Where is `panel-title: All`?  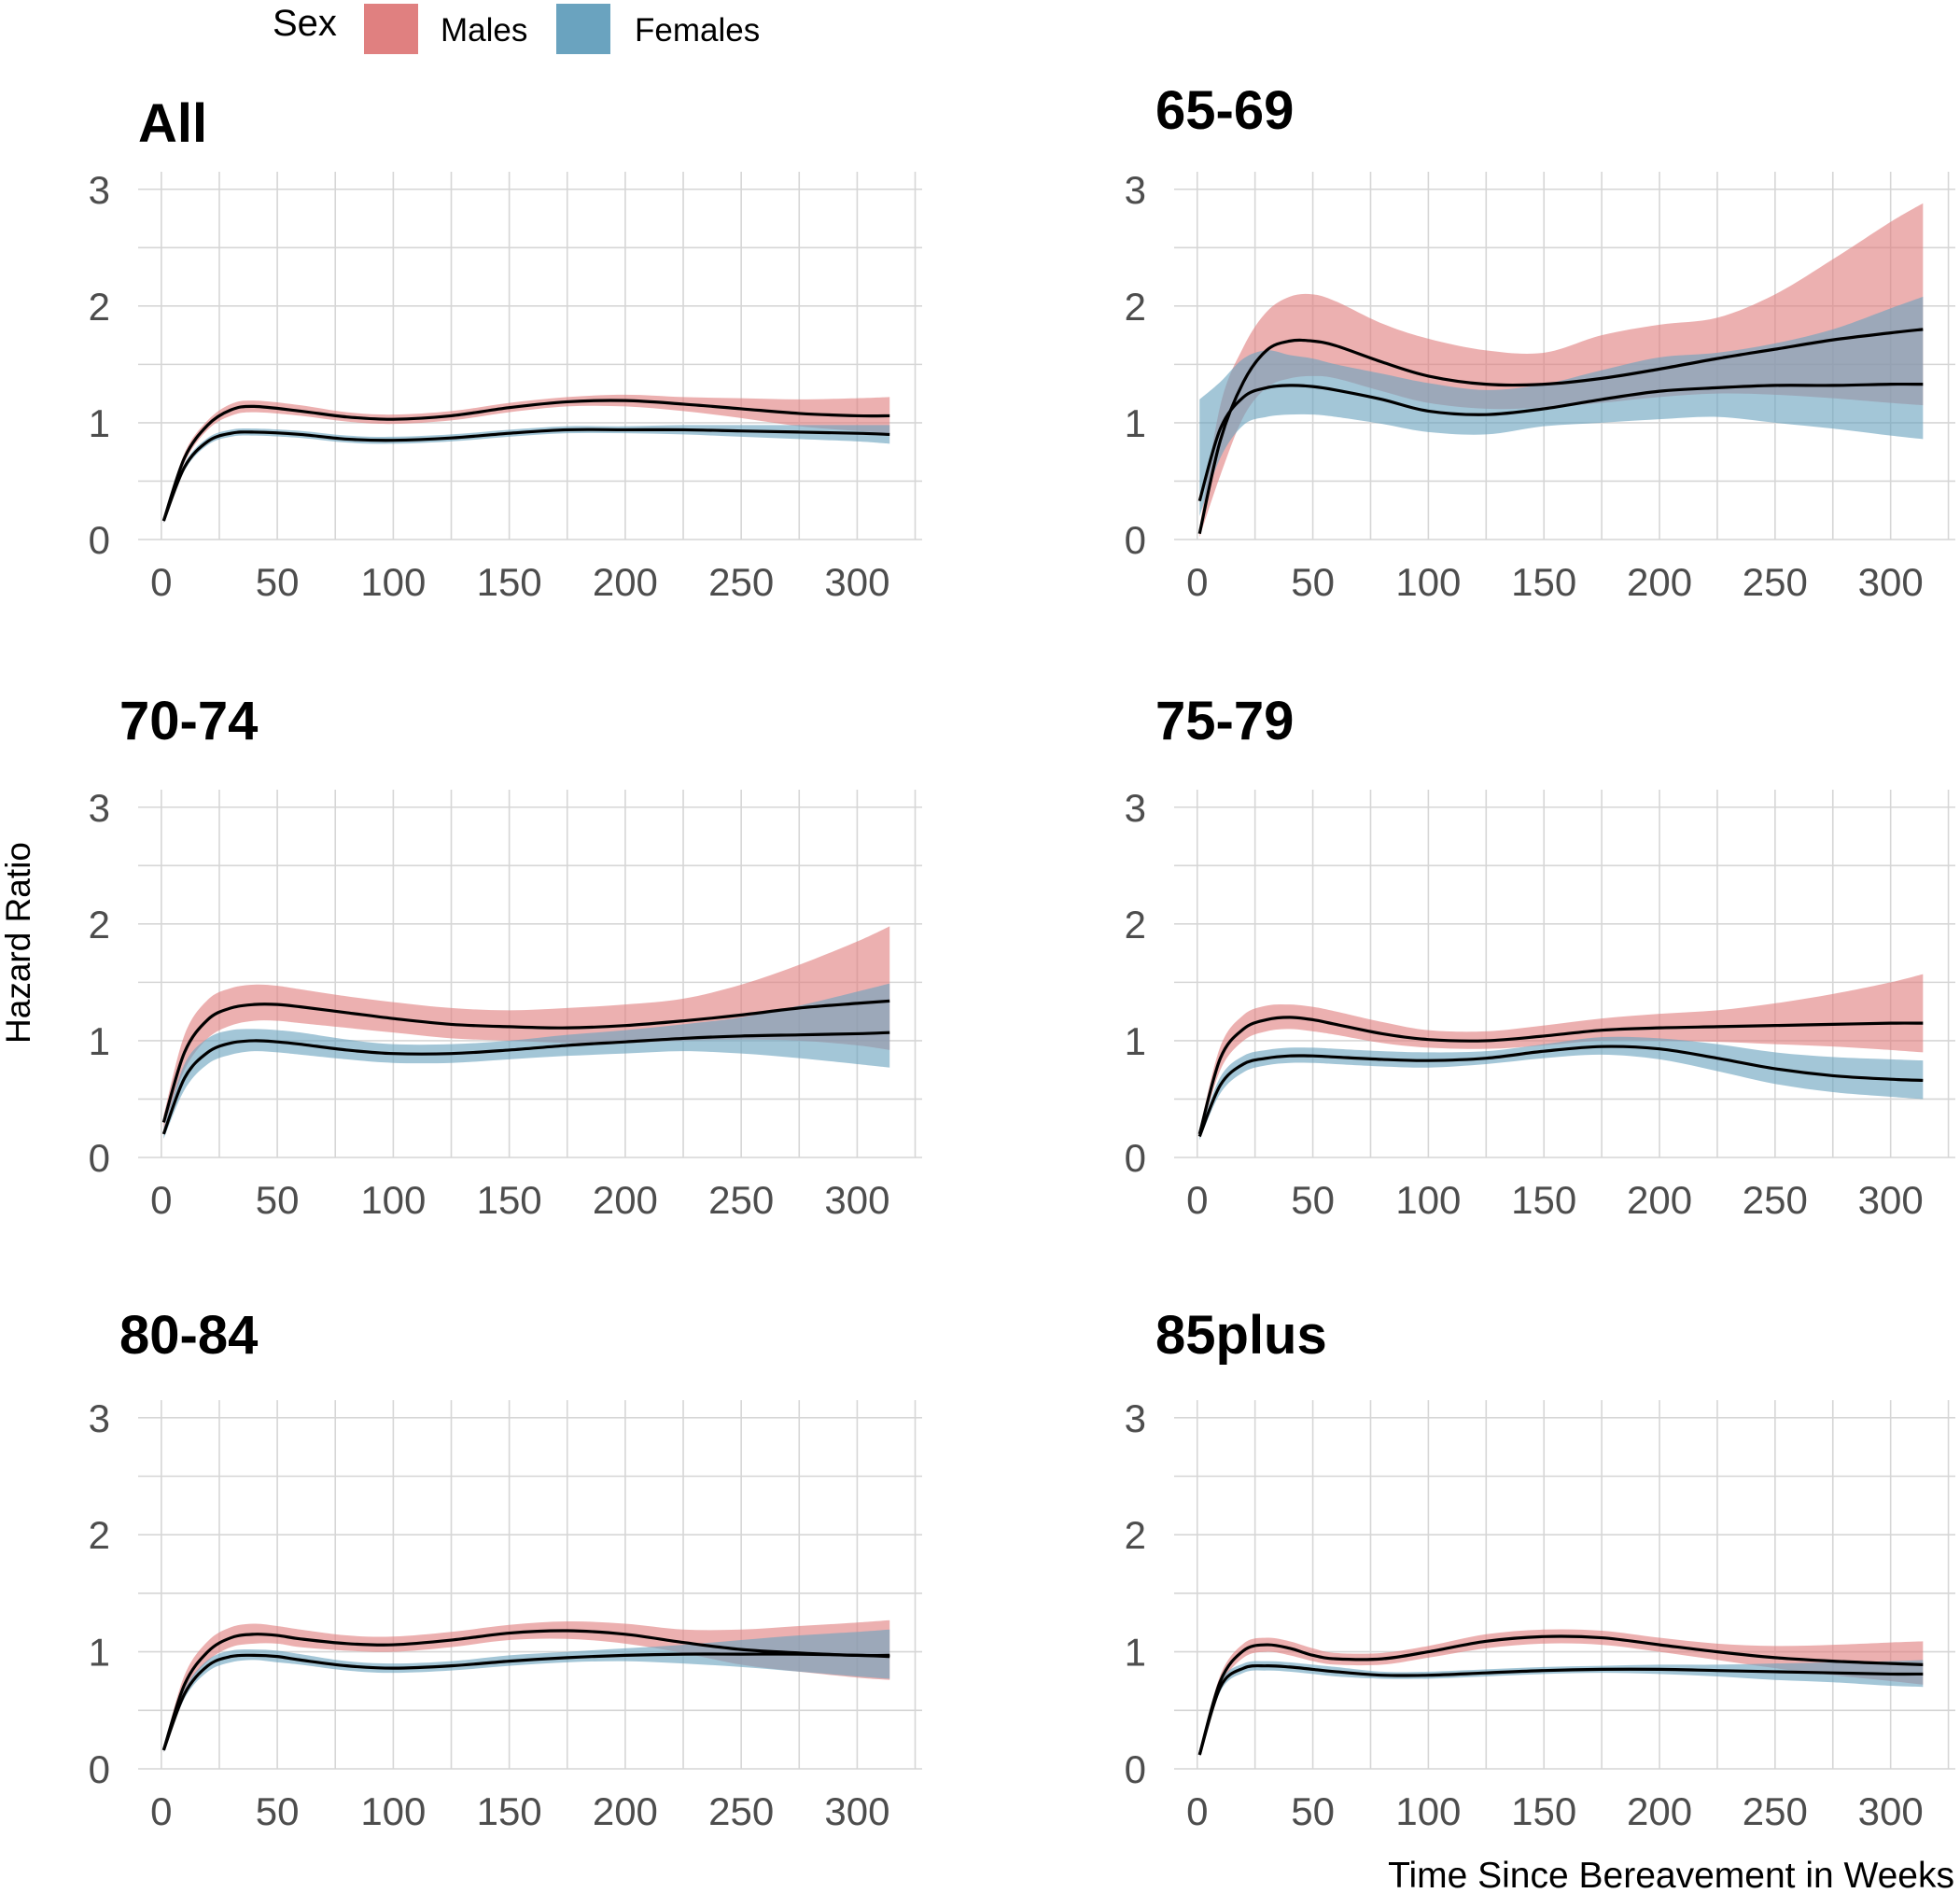
panel-title: All is located at coordinates (172, 123).